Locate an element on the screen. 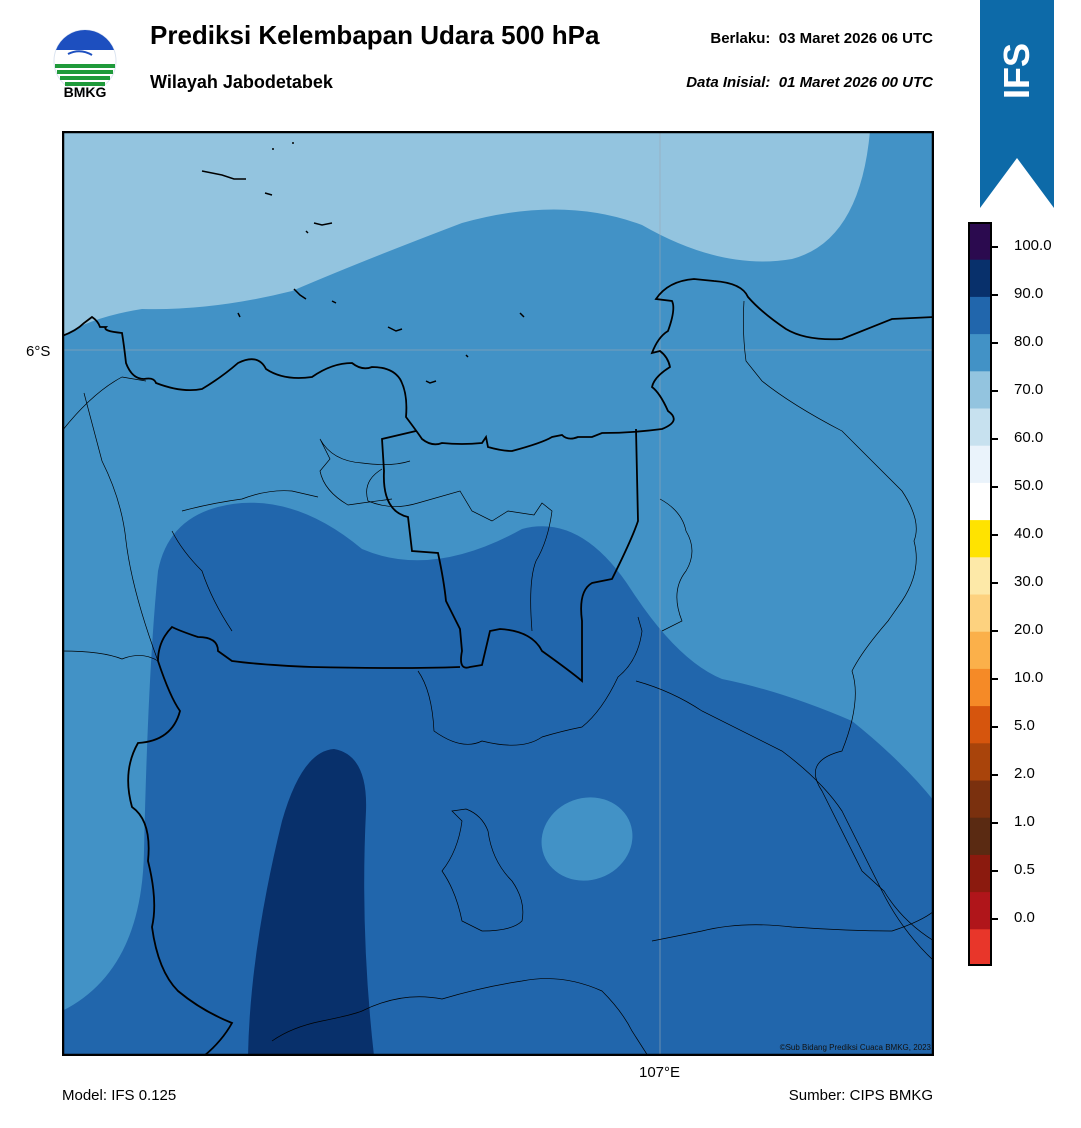 This screenshot has width=1081, height=1128. colorbar-tick-label: 30.0 is located at coordinates (1029, 581).